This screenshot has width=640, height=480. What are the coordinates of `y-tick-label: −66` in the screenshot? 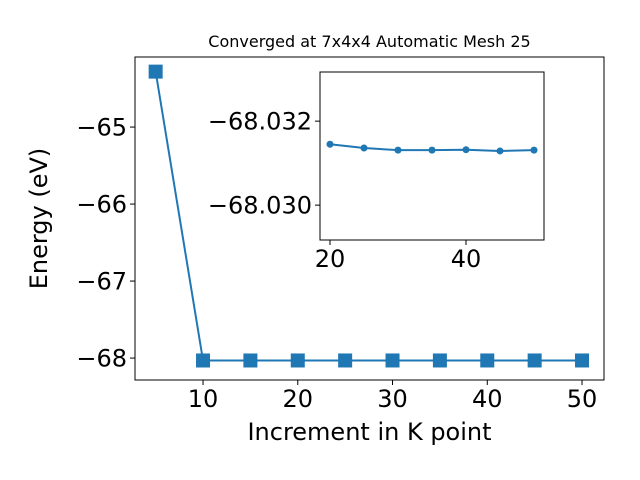 It's located at (101, 204).